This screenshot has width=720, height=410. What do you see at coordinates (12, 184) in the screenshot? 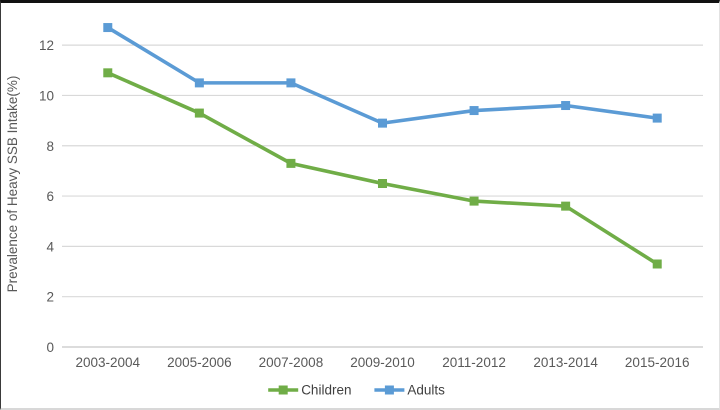
I see `y-axis-title: Prevalence of Heavy SSB Intake(%)` at bounding box center [12, 184].